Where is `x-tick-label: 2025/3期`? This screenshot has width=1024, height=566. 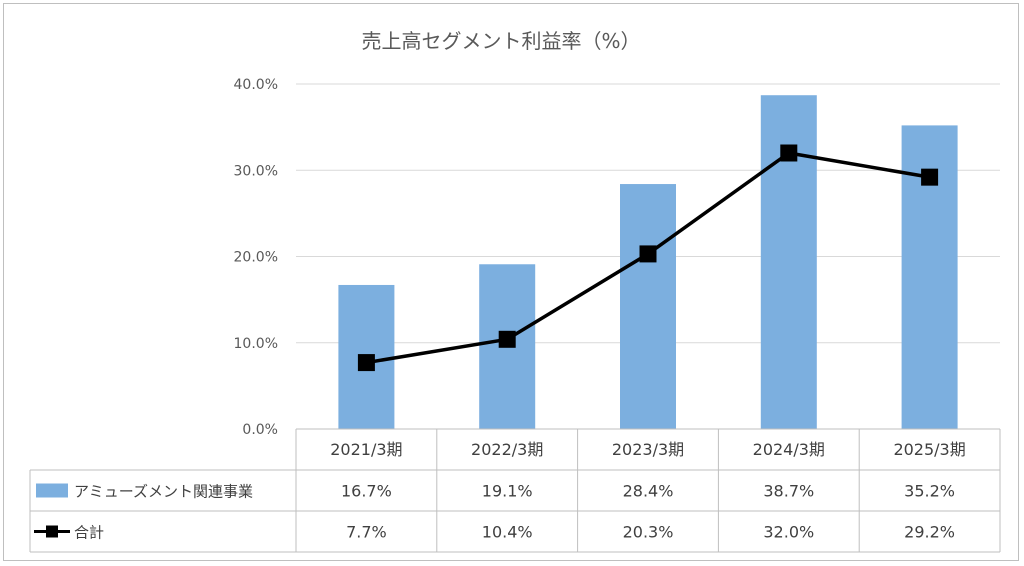 x-tick-label: 2025/3期 is located at coordinates (929, 449).